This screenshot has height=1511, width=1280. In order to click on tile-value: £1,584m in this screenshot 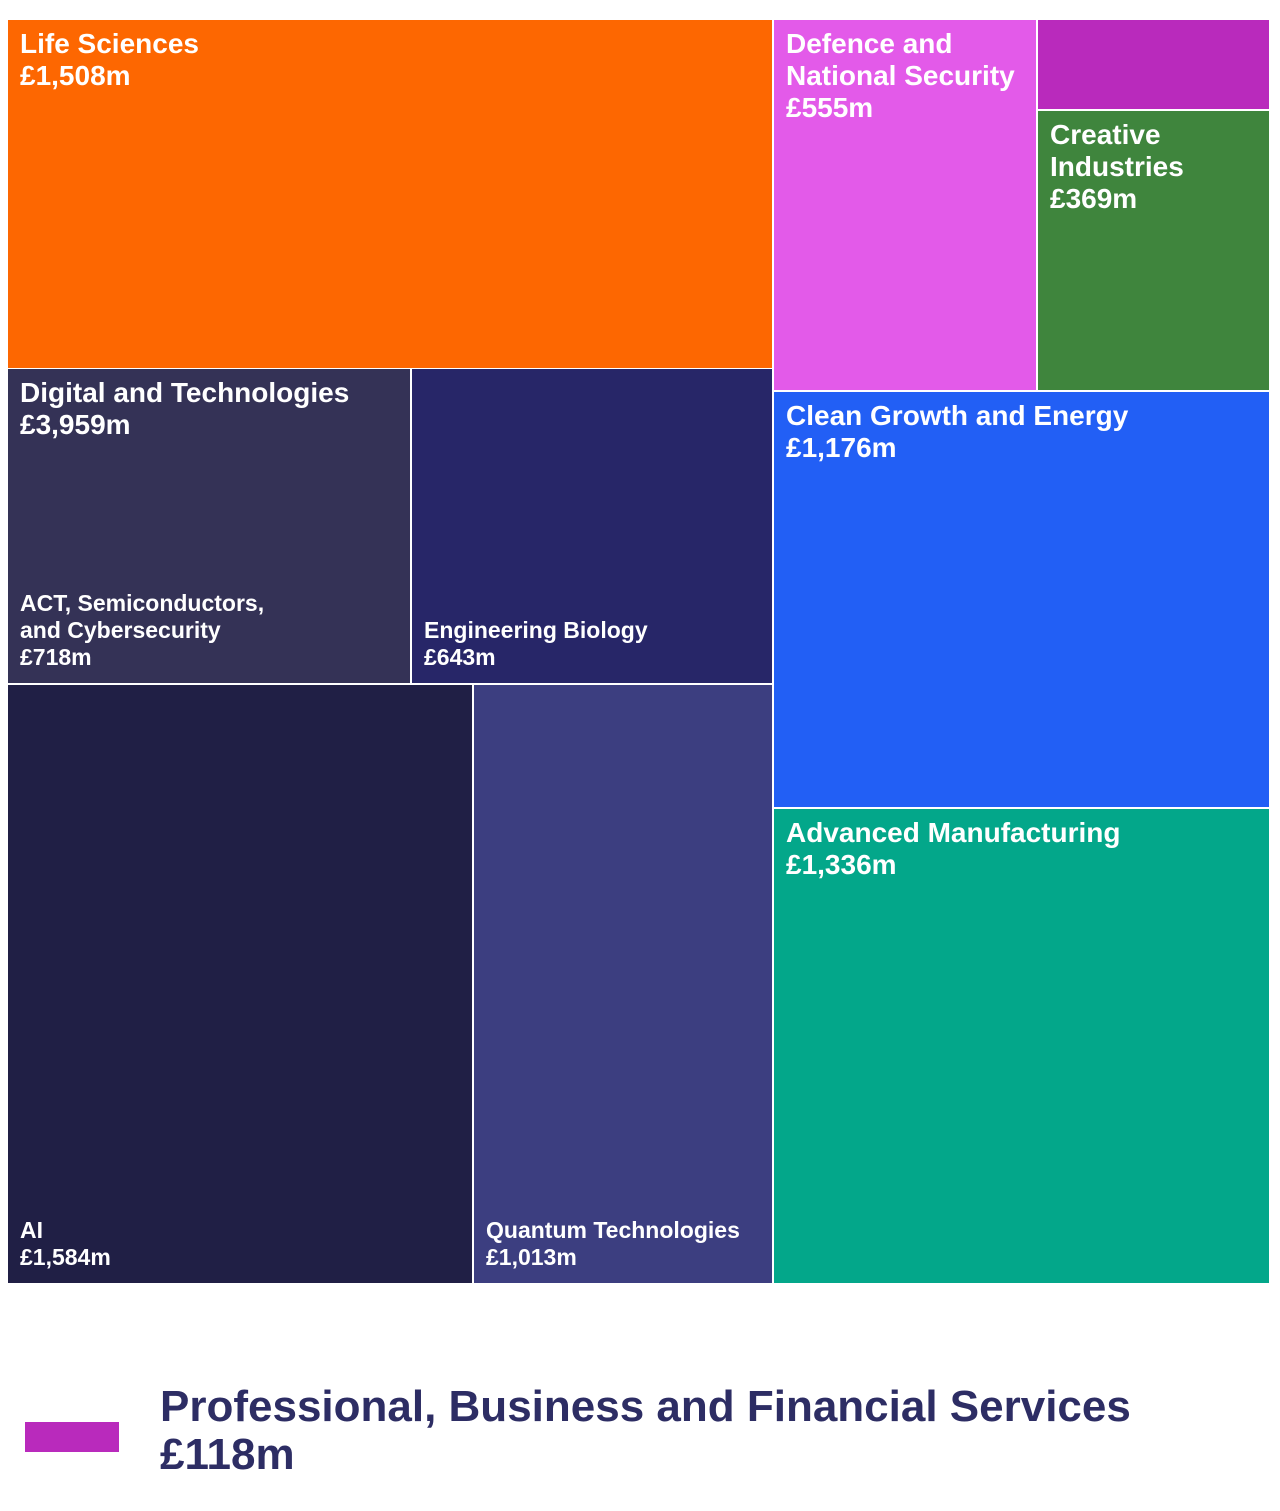, I will do `click(65, 1257)`.